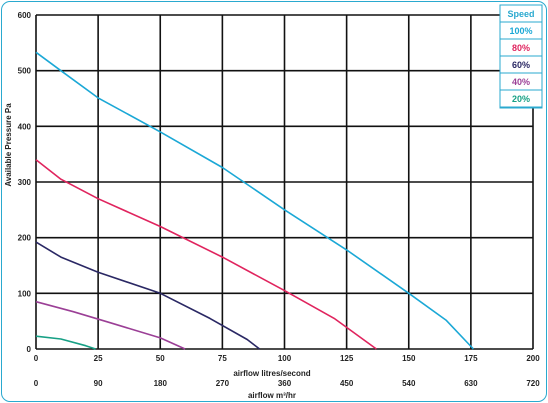 Image resolution: width=548 pixels, height=403 pixels. What do you see at coordinates (520, 14) in the screenshot?
I see `legend-title: Speed` at bounding box center [520, 14].